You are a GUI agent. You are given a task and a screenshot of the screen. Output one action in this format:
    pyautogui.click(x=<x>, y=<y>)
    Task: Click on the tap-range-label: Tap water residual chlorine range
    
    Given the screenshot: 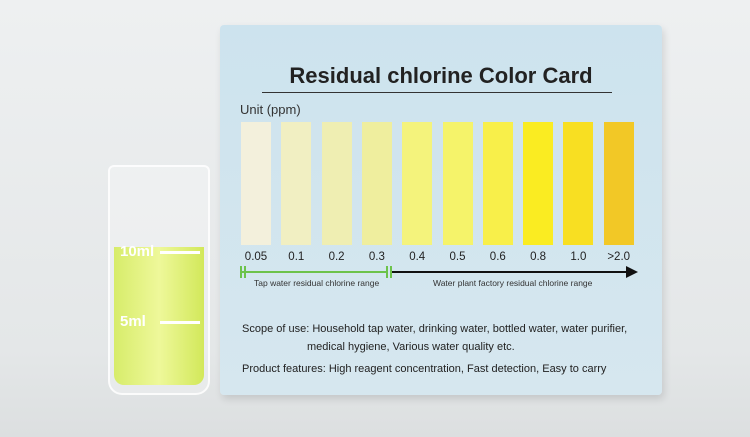 What is the action you would take?
    pyautogui.click(x=317, y=283)
    